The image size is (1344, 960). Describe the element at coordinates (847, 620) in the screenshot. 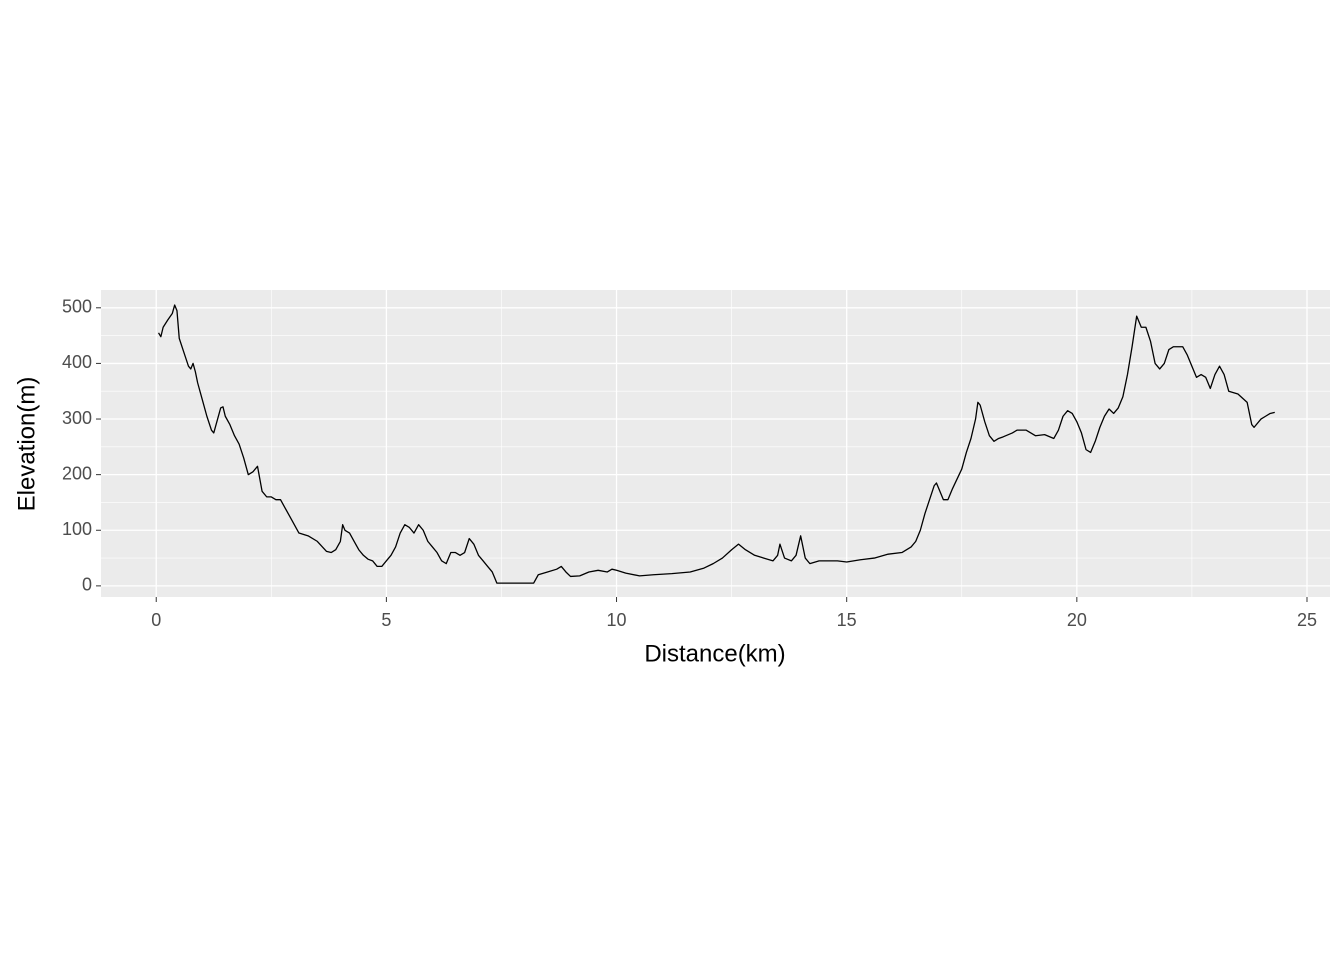

I see `x-tick-label: 15` at that location.